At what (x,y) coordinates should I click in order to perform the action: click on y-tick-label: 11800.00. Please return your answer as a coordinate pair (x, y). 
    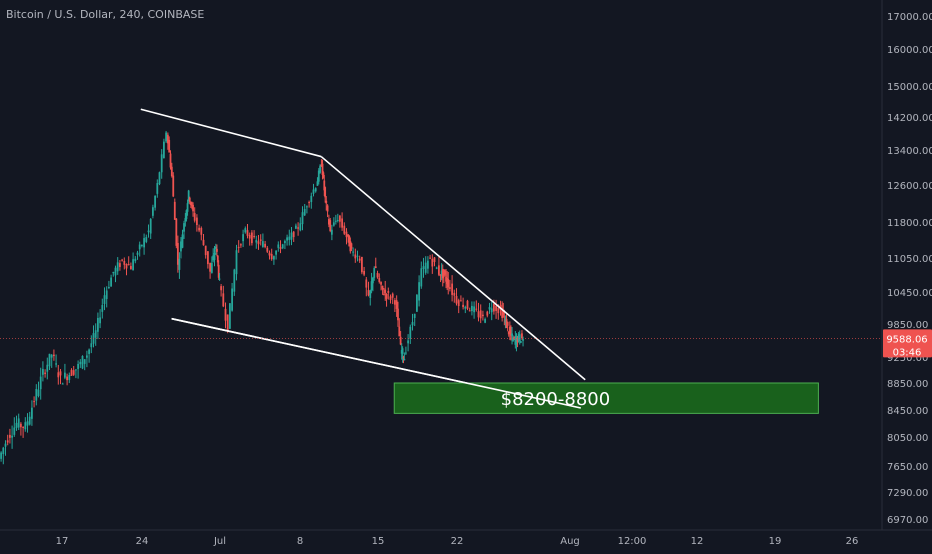
    Looking at the image, I should click on (909, 223).